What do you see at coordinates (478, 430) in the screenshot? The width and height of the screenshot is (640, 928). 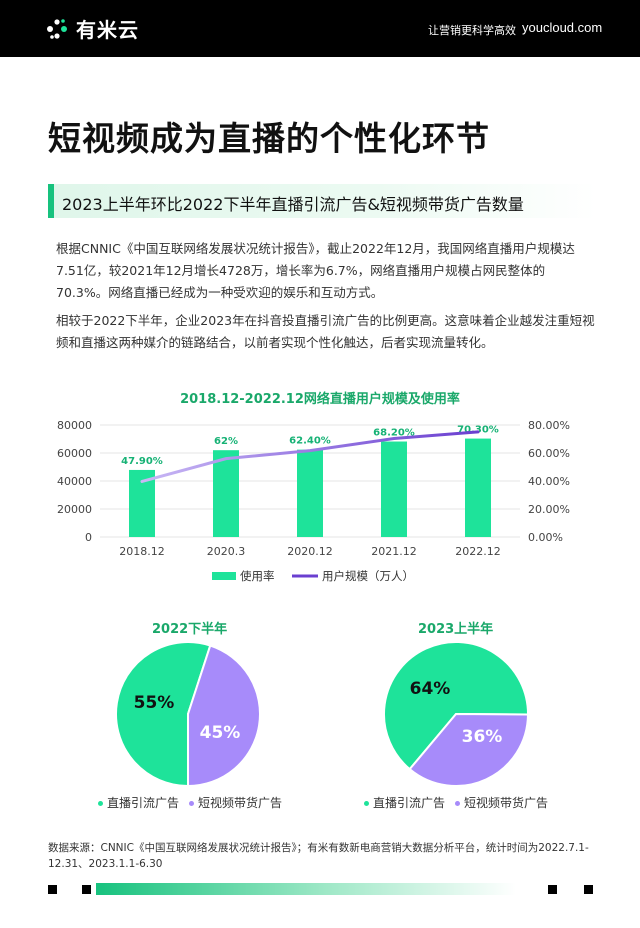 I see `bar-label: 70.30%` at bounding box center [478, 430].